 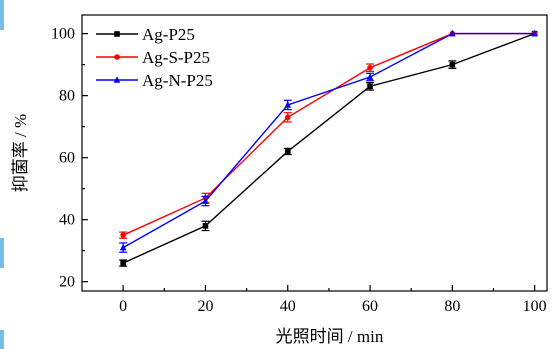 What do you see at coordinates (67, 158) in the screenshot?
I see `y-tick-label: 60` at bounding box center [67, 158].